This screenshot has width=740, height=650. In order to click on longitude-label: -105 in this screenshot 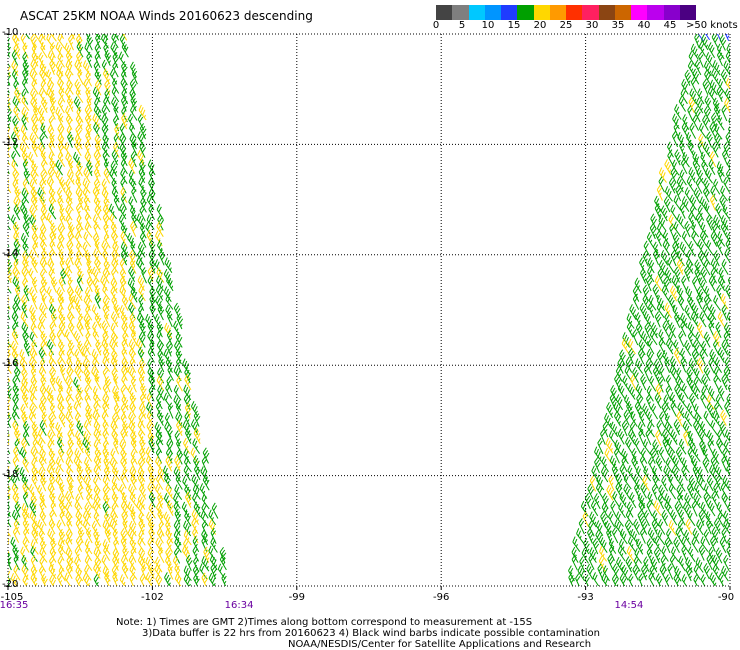, I will do `click(12, 597)`.